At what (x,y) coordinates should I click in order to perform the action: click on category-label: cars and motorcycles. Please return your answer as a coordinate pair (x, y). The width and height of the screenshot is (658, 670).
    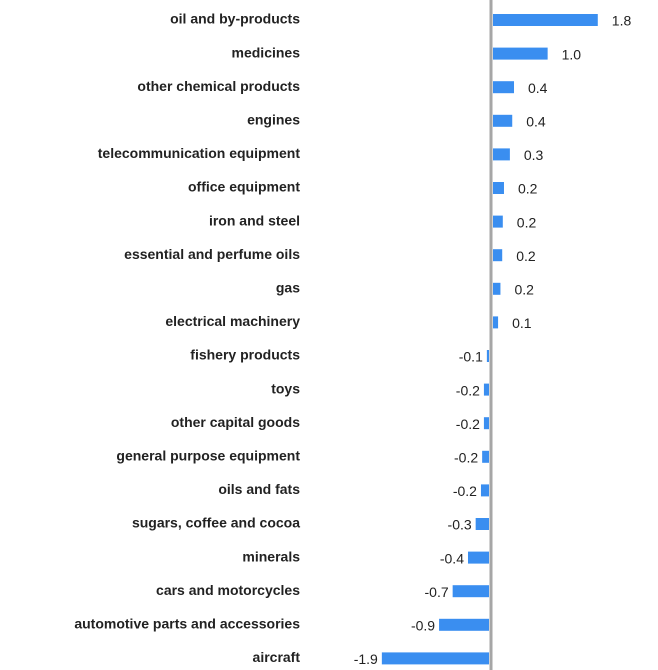
    Looking at the image, I should click on (228, 590).